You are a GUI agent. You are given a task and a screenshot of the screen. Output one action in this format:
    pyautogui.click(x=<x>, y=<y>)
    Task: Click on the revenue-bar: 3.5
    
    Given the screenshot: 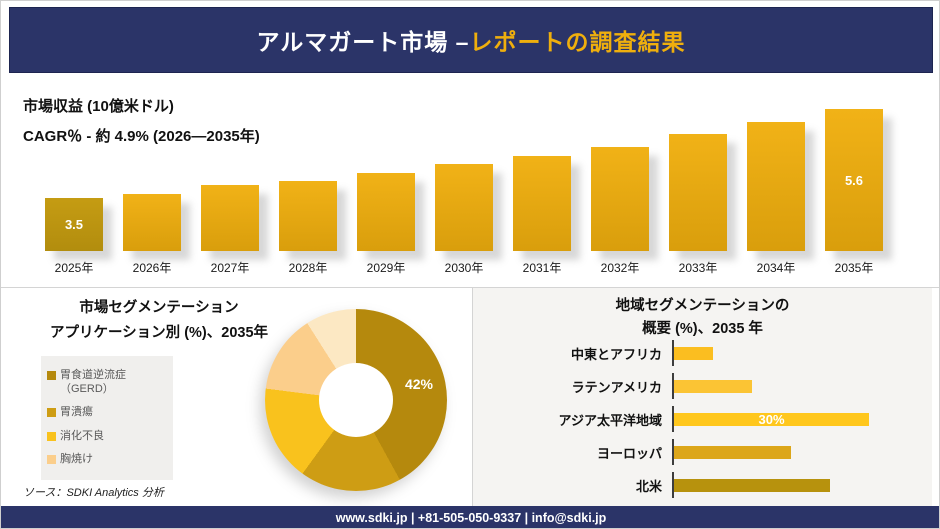 What is the action you would take?
    pyautogui.click(x=74, y=224)
    